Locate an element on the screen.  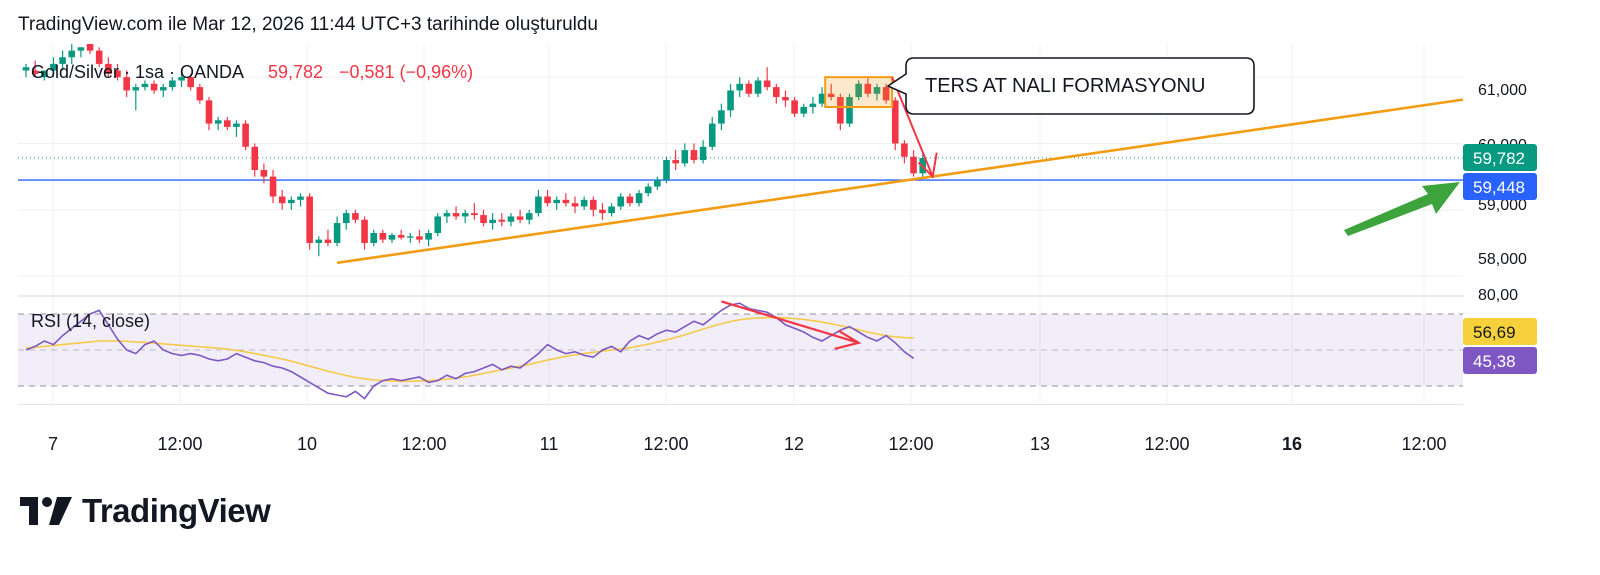
time-label: 11 is located at coordinates (549, 444).